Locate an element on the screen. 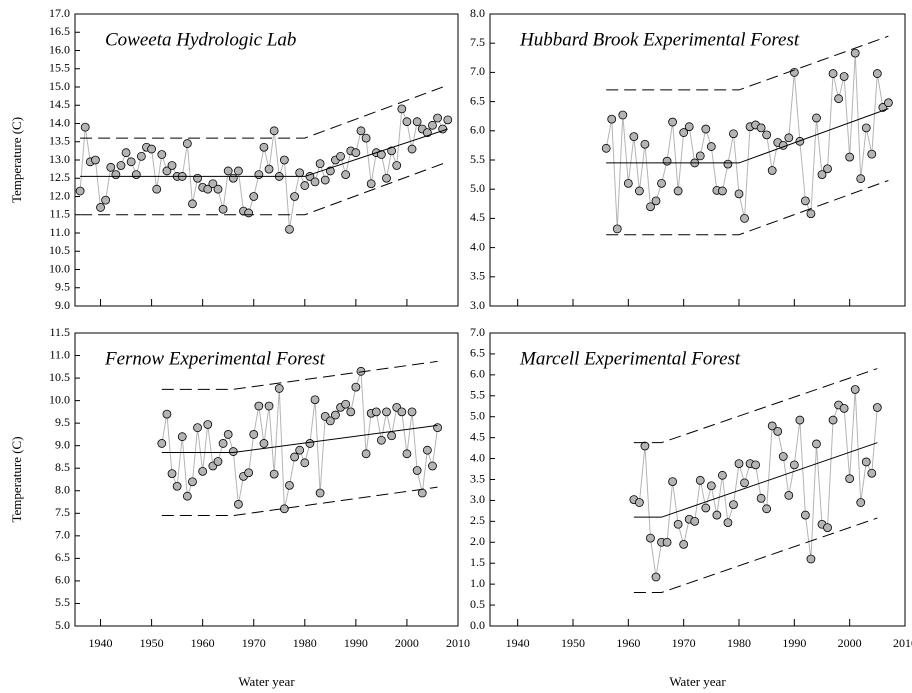 The image size is (912, 693). y-tick-label: 10.0 is located at coordinates (59, 399).